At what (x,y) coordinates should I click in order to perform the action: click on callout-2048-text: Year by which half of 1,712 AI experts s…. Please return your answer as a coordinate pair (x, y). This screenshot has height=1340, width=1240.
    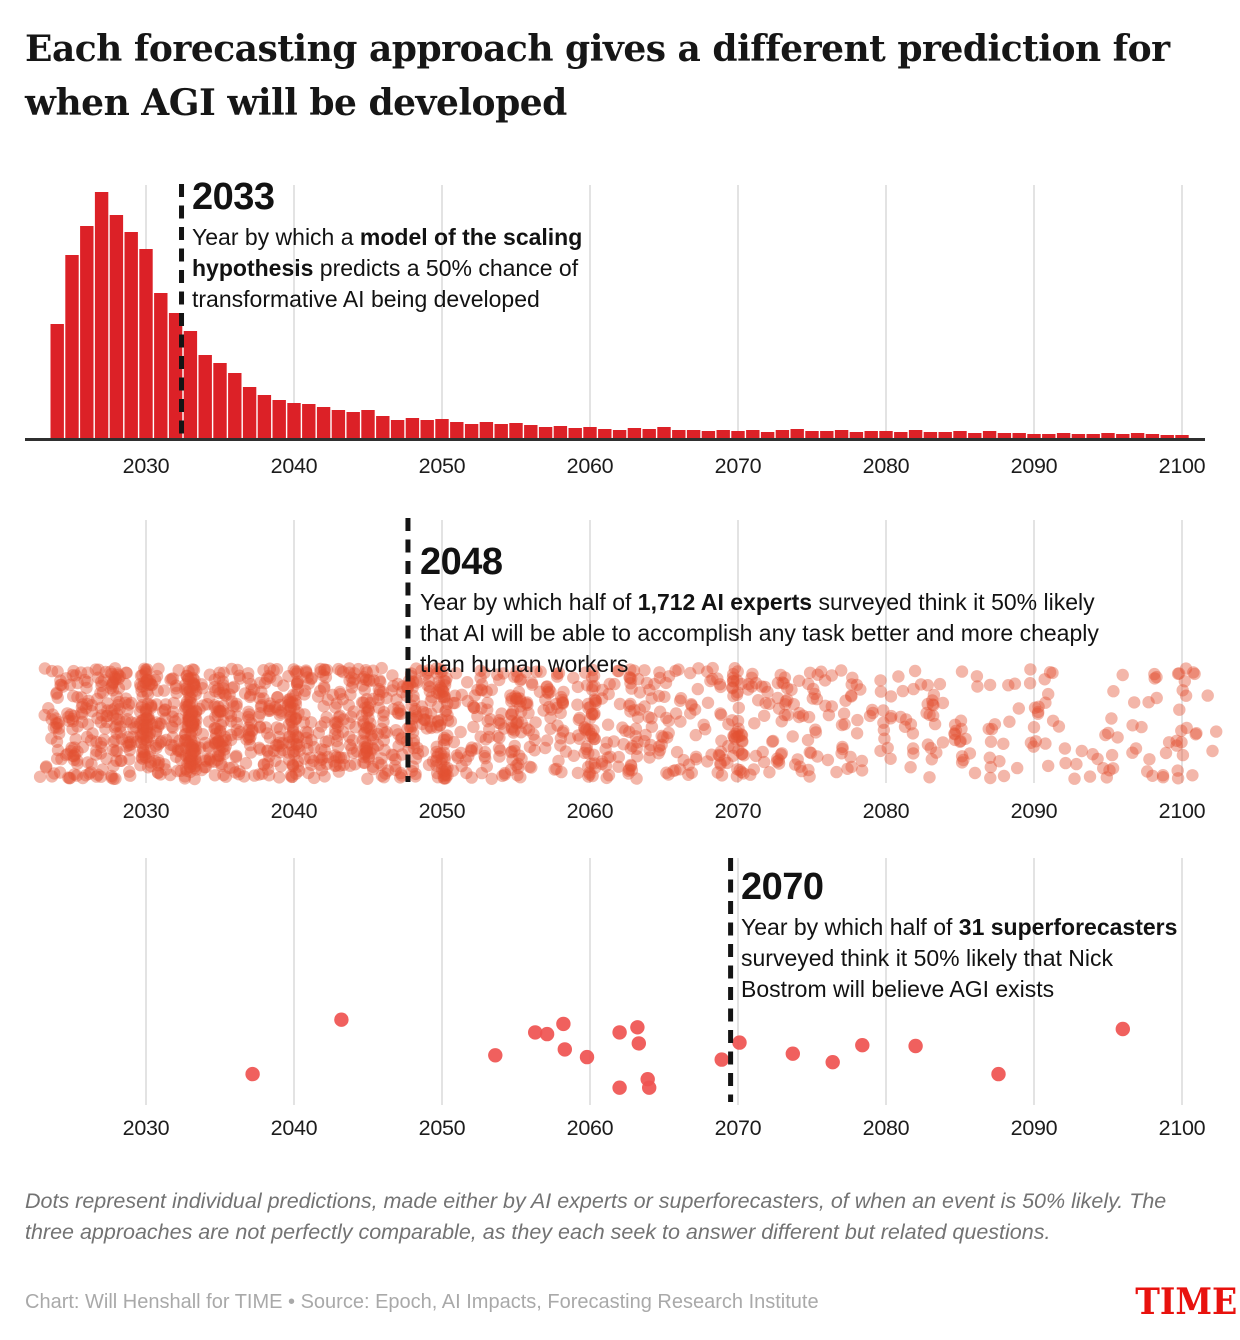
    Looking at the image, I should click on (759, 633).